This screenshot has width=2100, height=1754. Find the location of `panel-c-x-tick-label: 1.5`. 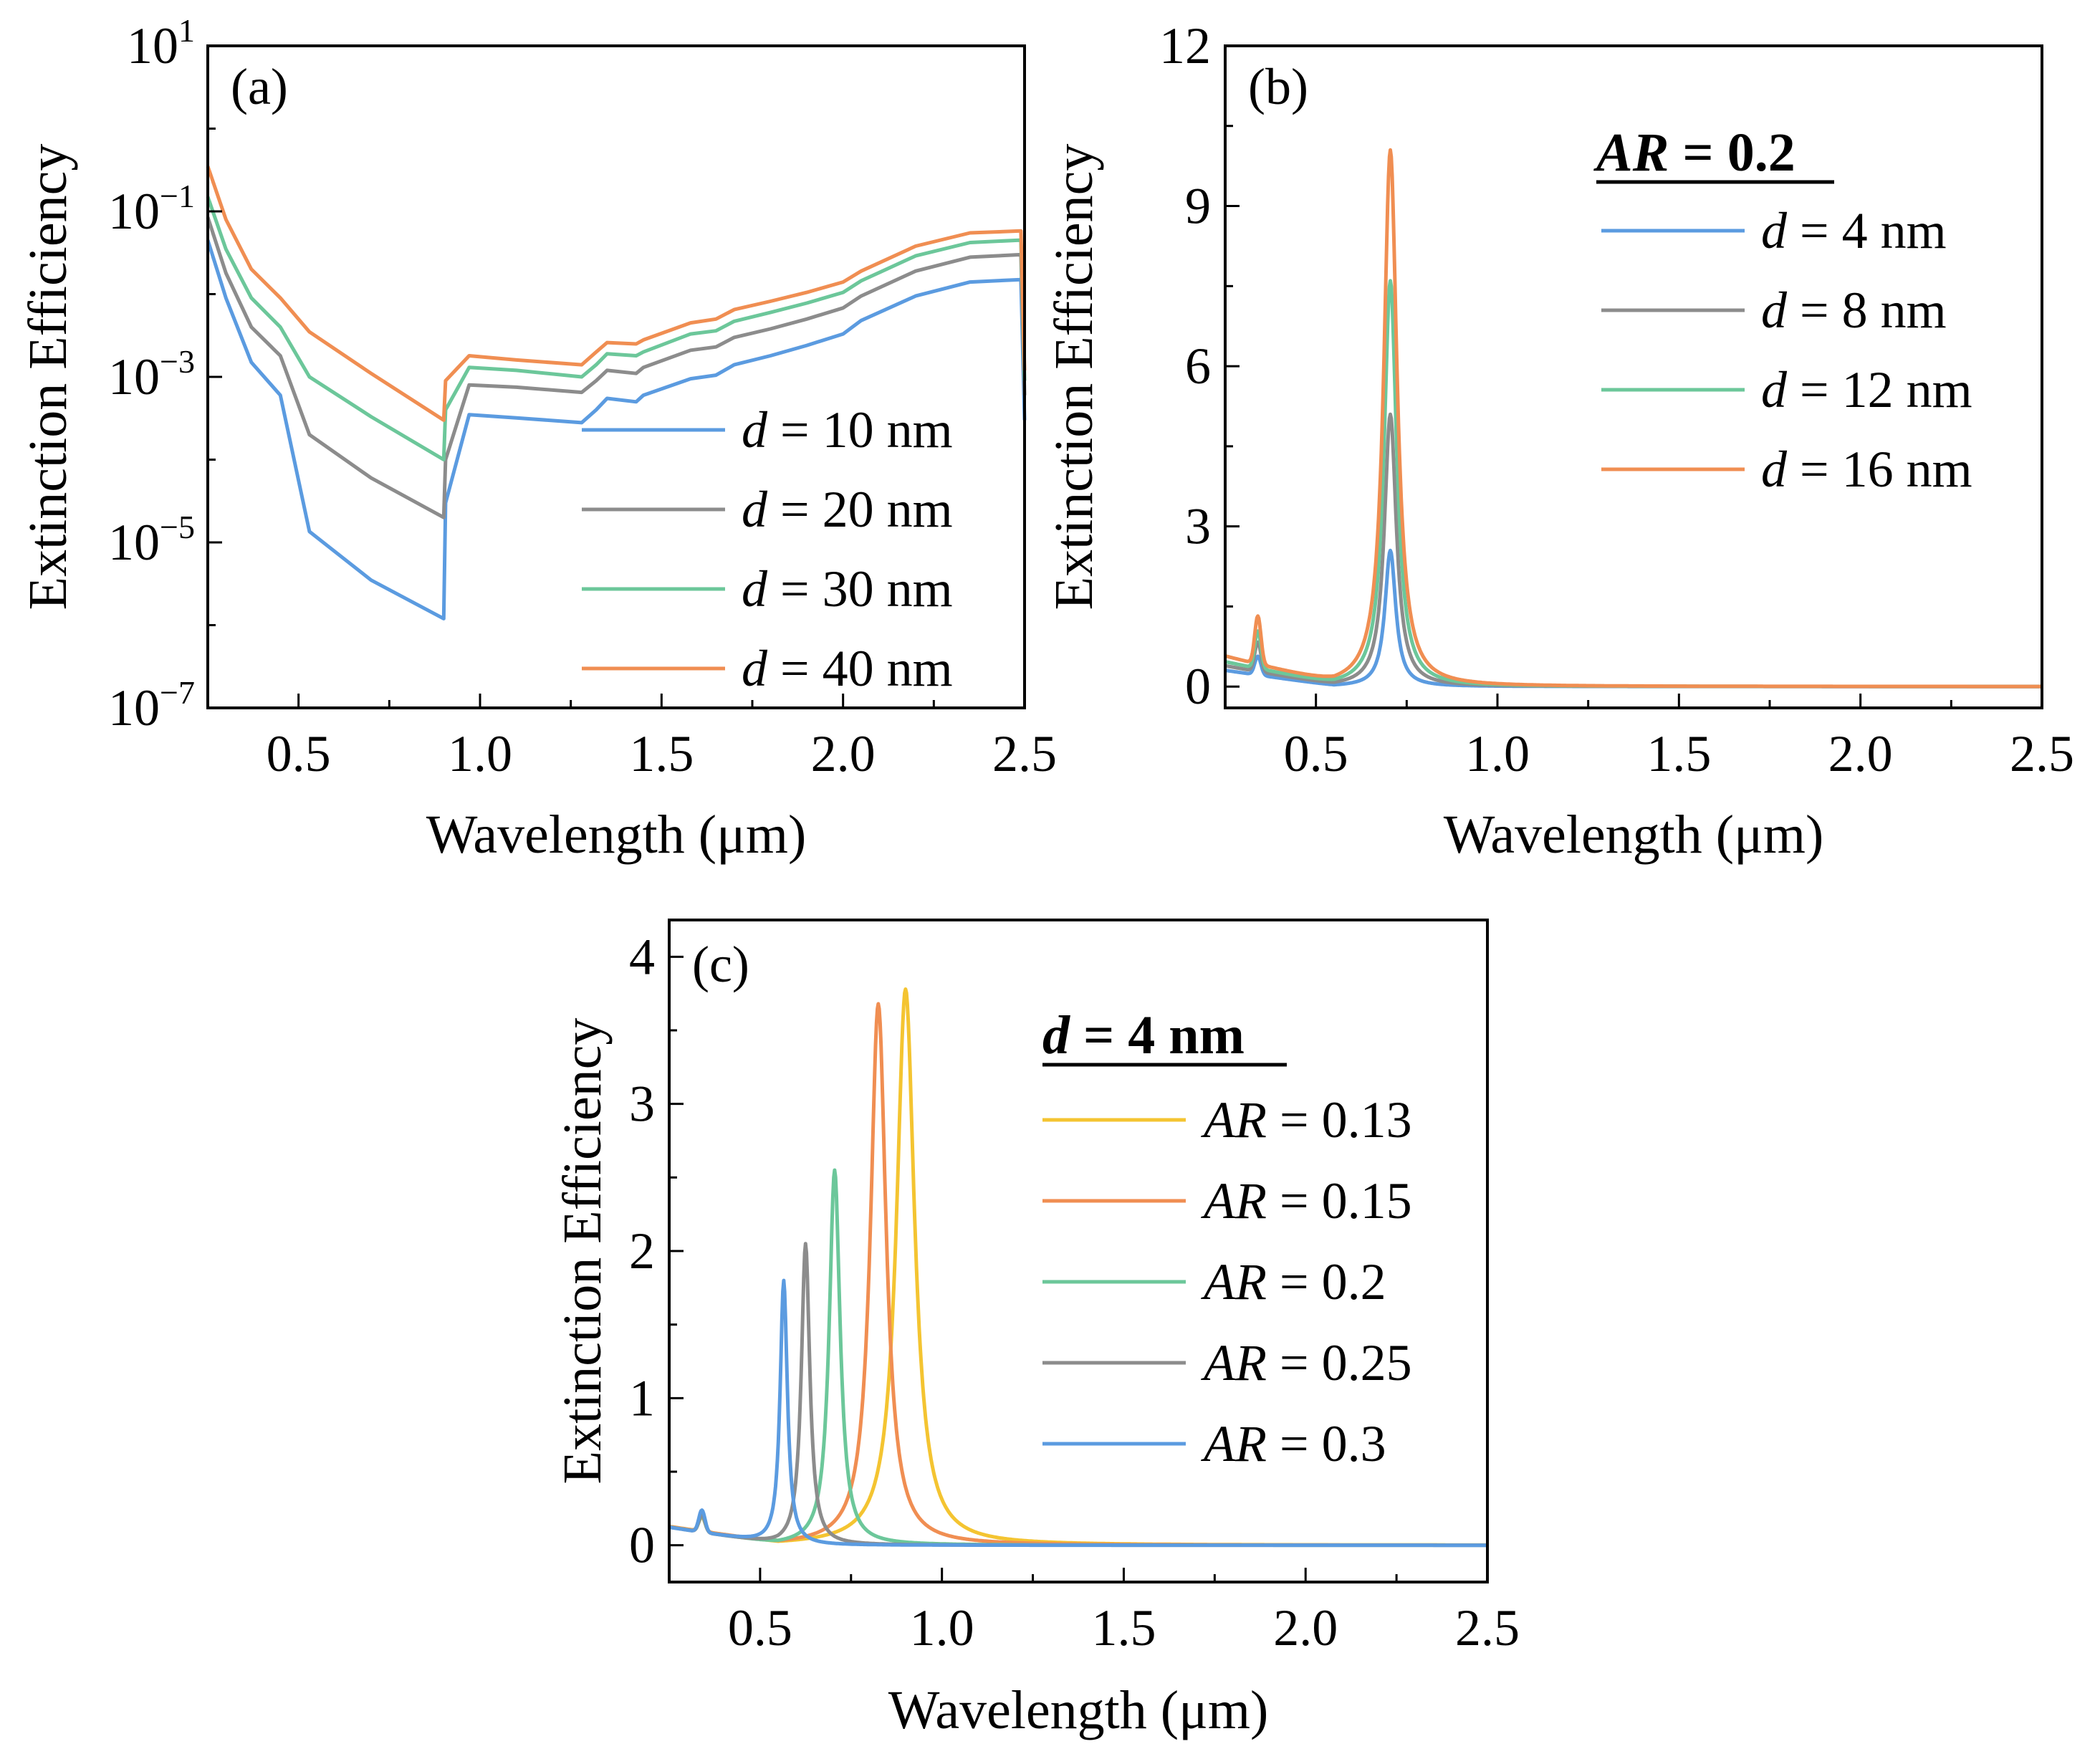

panel-c-x-tick-label: 1.5 is located at coordinates (1123, 1628).